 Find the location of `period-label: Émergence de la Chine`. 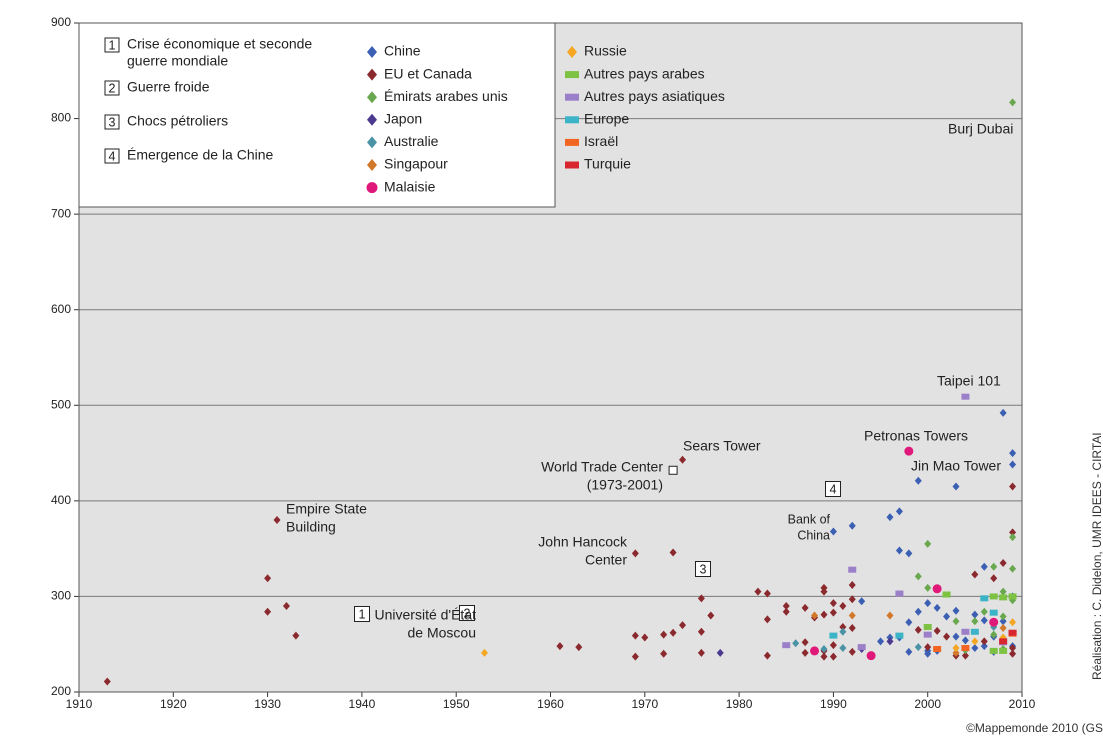

period-label: Émergence de la Chine is located at coordinates (200, 155).